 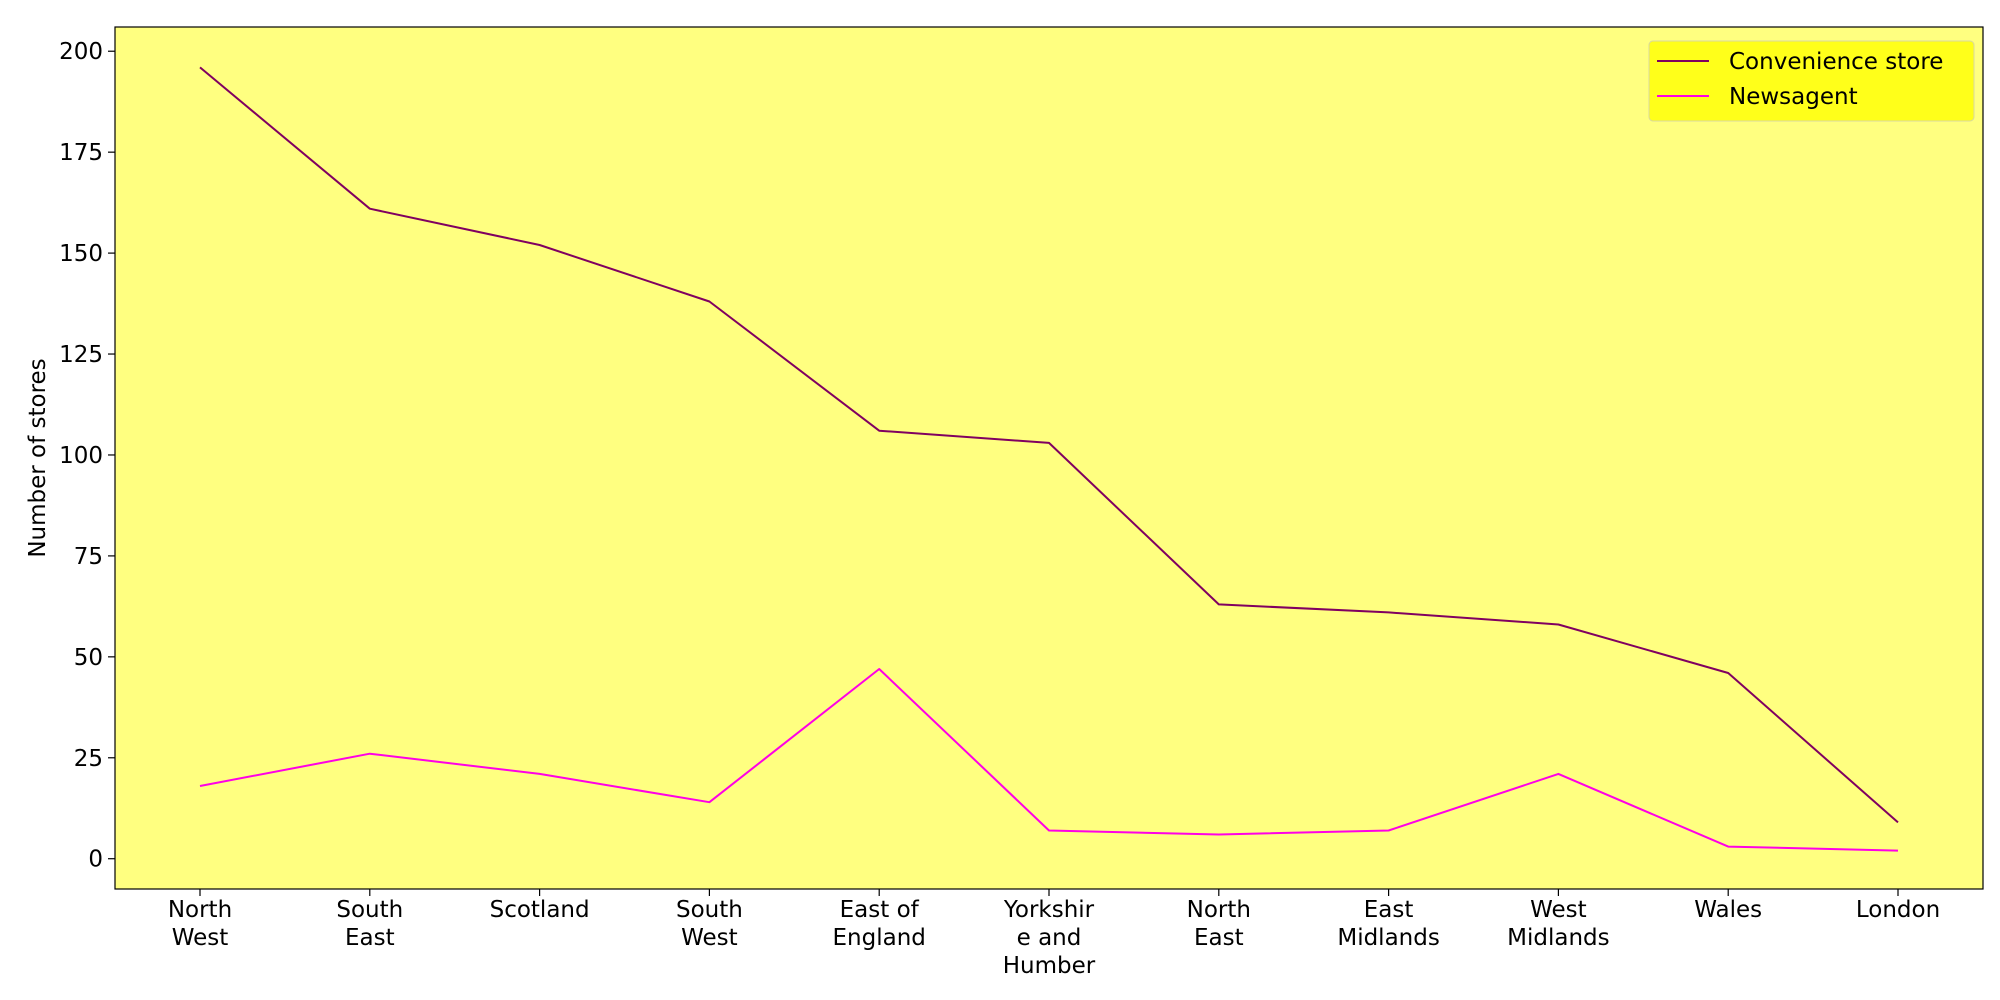 What do you see at coordinates (88, 759) in the screenshot?
I see `y-tick-label: 25` at bounding box center [88, 759].